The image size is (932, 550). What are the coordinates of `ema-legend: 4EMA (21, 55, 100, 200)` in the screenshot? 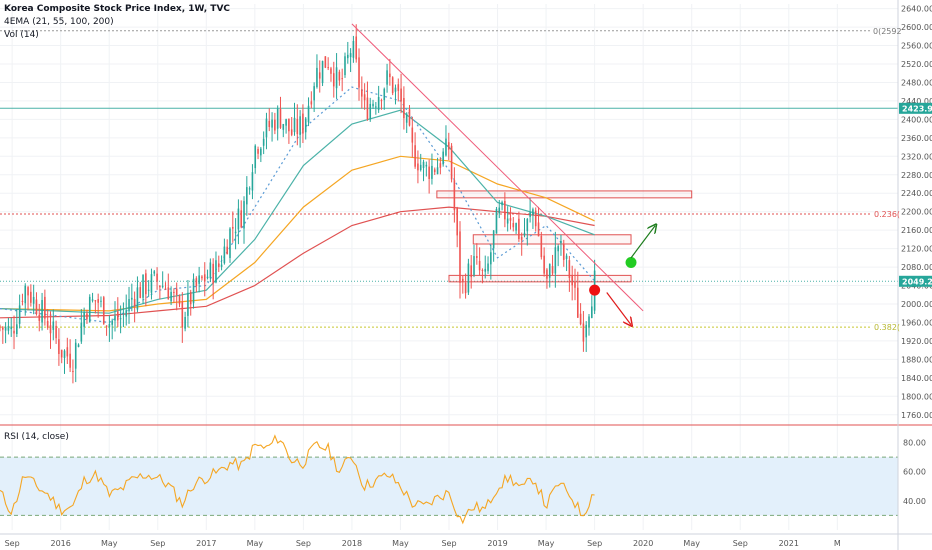 It's located at (59, 22).